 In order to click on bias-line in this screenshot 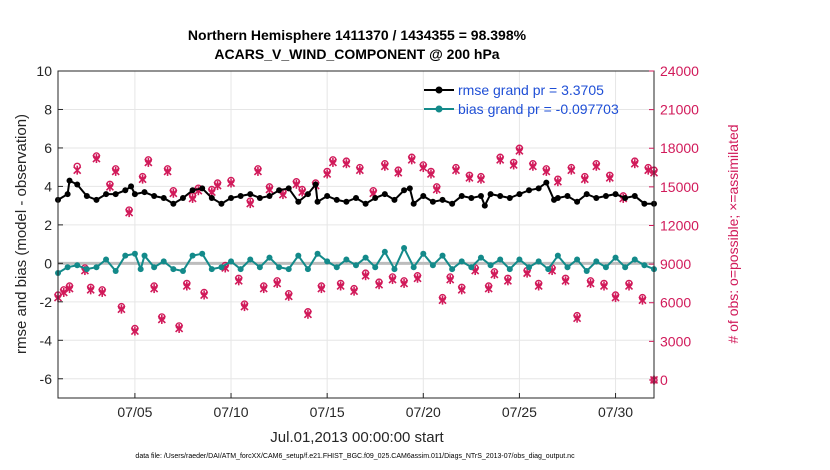, I will do `click(356, 259)`.